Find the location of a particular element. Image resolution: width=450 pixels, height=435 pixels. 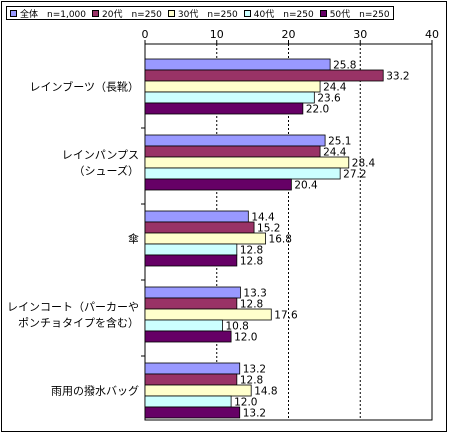

legend-item: 40代 n=250 is located at coordinates (278, 13).